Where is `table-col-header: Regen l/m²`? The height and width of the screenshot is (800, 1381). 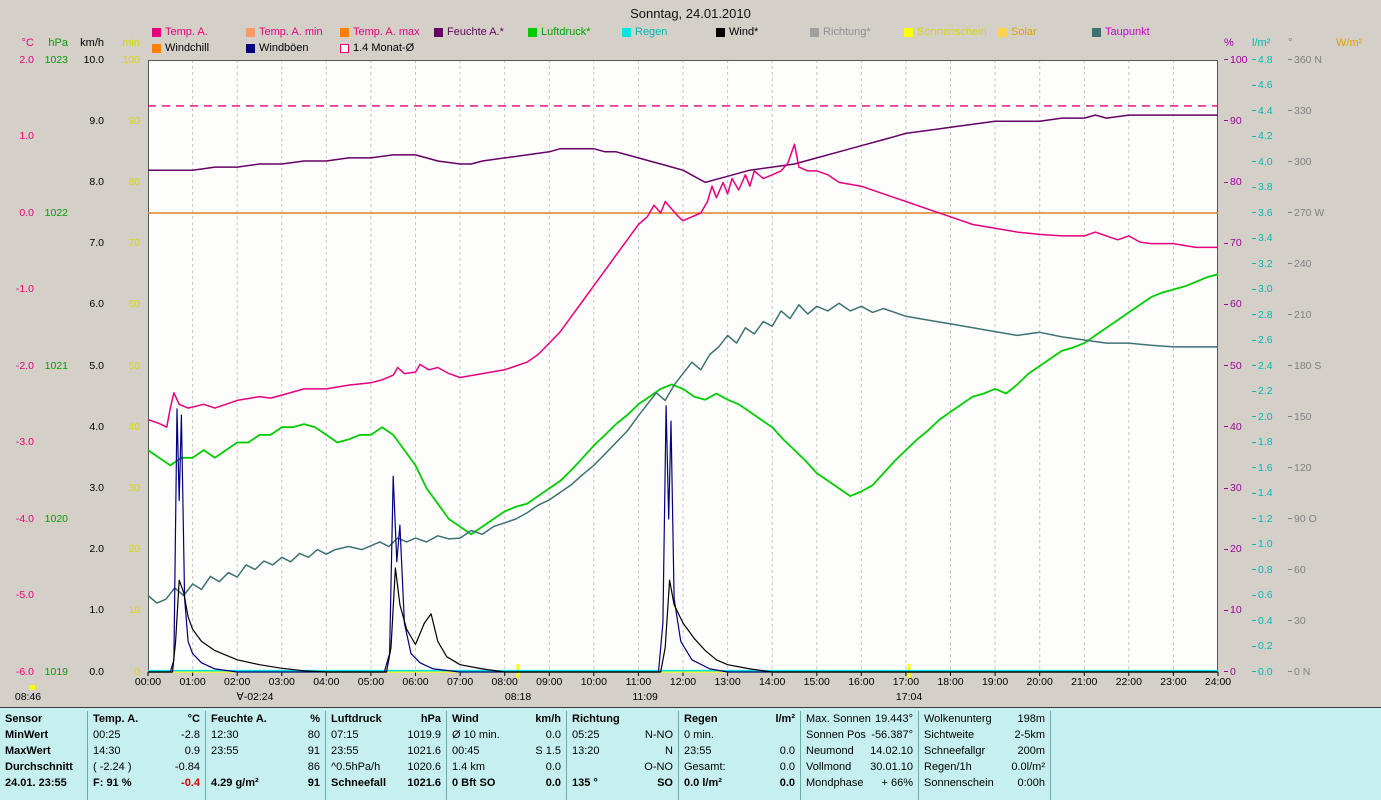
table-col-header: Regen l/m² is located at coordinates (739, 719).